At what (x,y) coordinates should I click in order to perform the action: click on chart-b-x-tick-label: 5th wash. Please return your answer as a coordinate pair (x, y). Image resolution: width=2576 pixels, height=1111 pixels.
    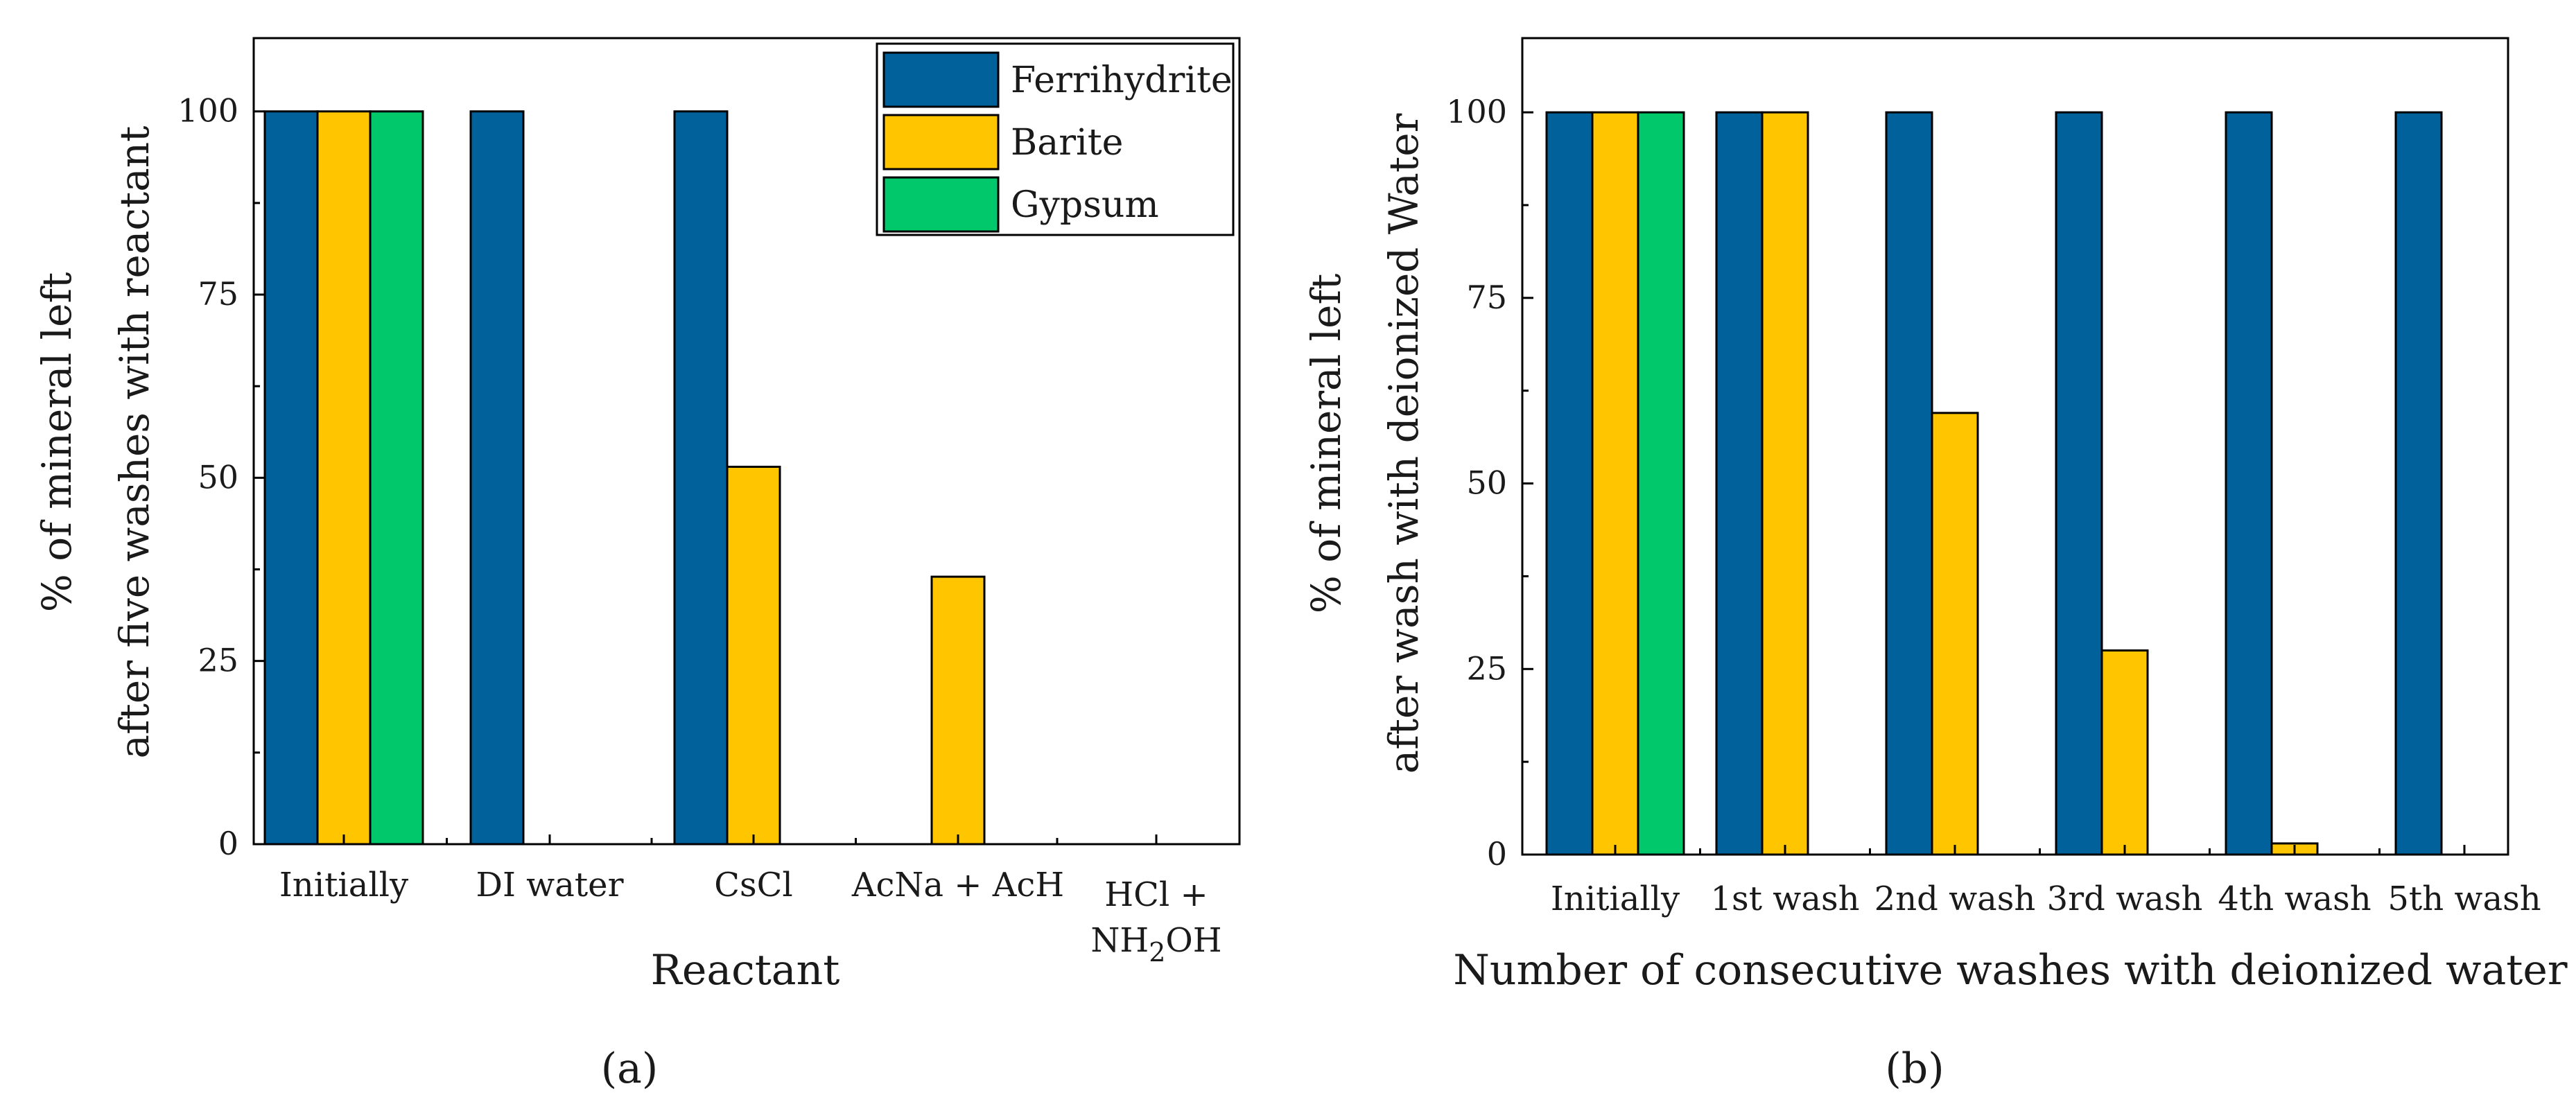
    Looking at the image, I should click on (2464, 899).